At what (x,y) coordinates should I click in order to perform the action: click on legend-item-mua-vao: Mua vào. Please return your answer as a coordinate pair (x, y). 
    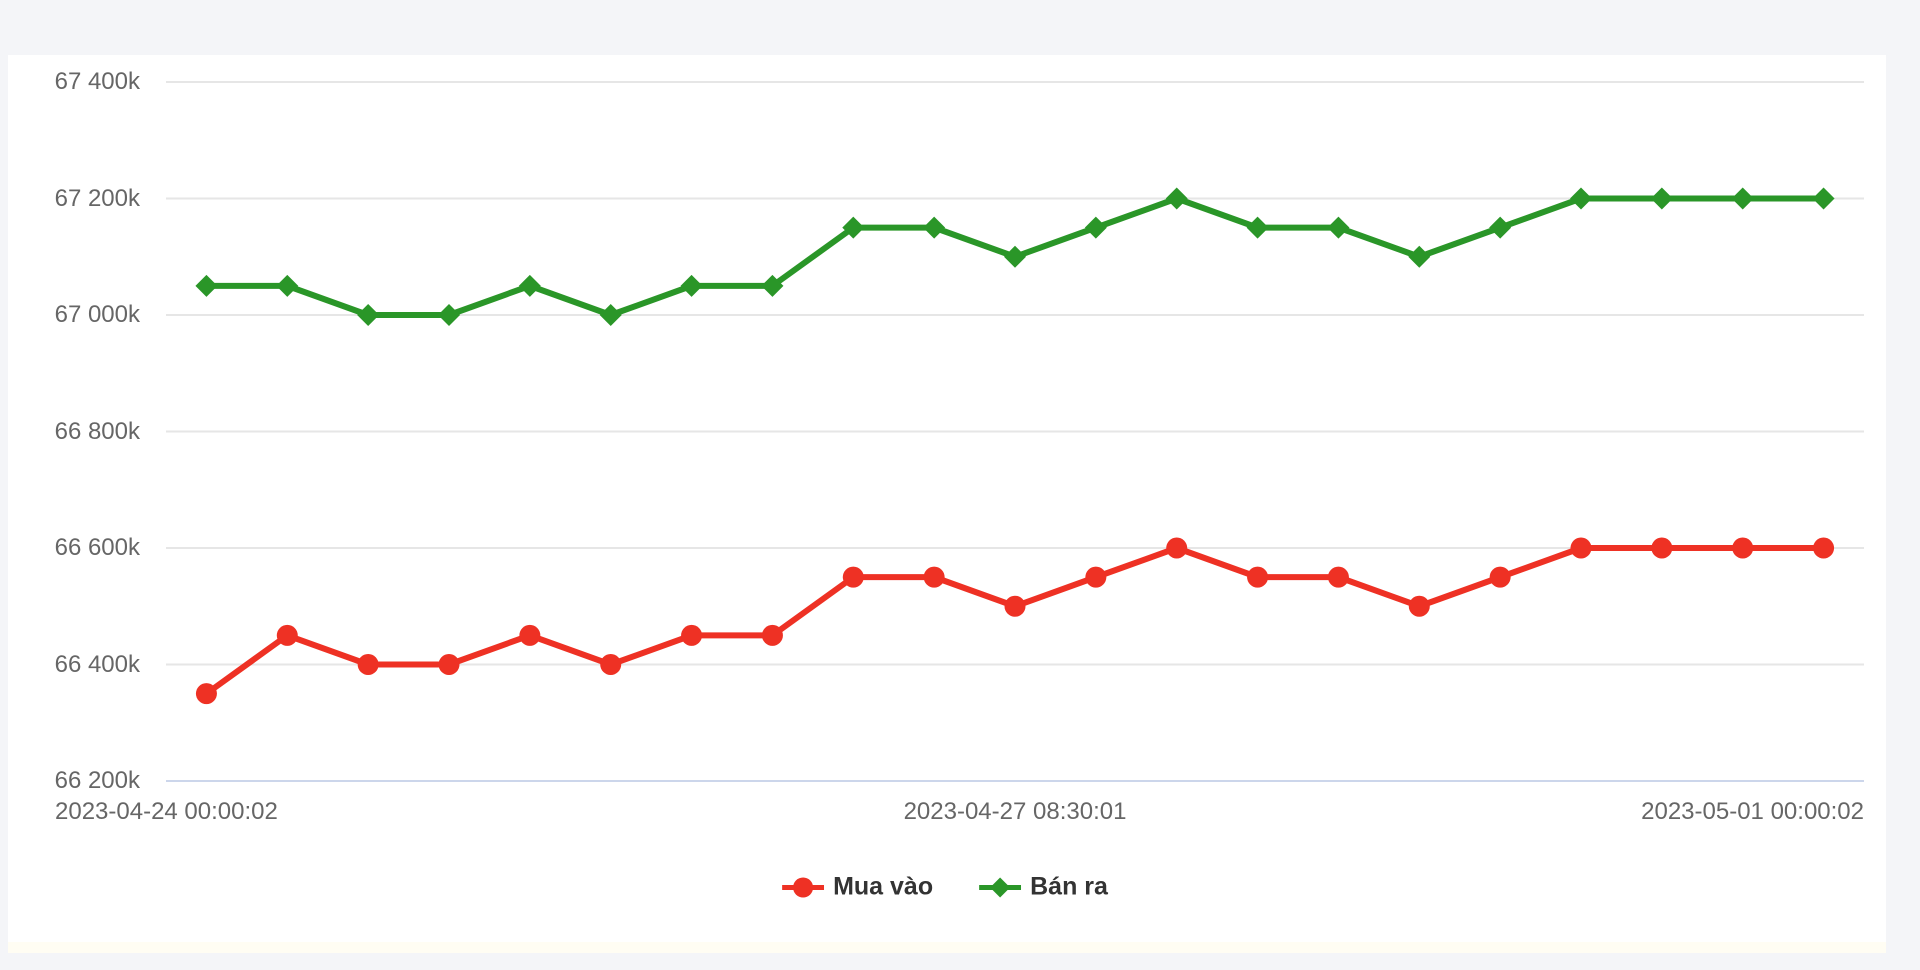
    Looking at the image, I should click on (857, 887).